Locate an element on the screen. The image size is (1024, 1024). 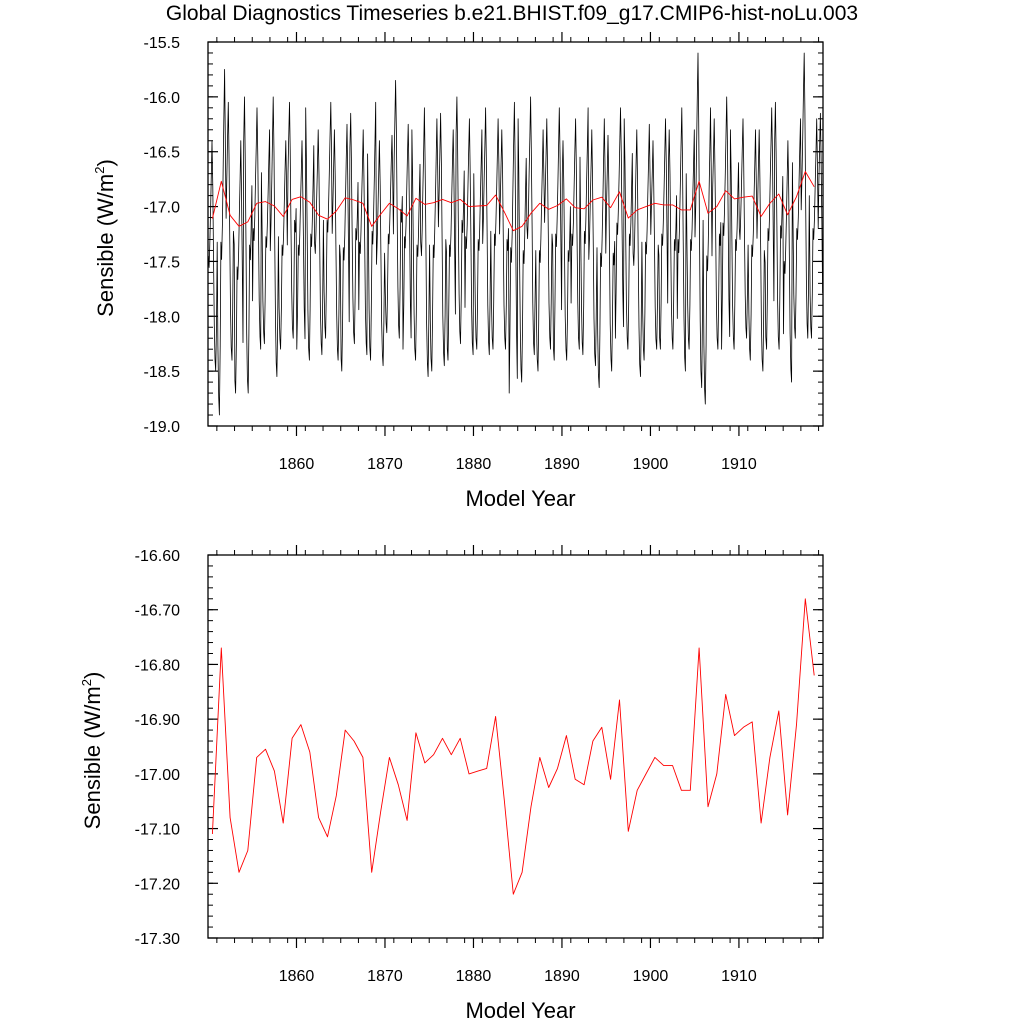
y-tick-label: -17.20 is located at coordinates (157, 884).